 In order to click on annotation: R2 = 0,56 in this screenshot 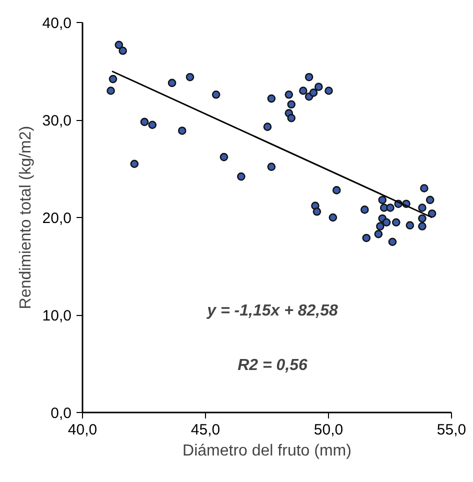, I will do `click(273, 365)`.